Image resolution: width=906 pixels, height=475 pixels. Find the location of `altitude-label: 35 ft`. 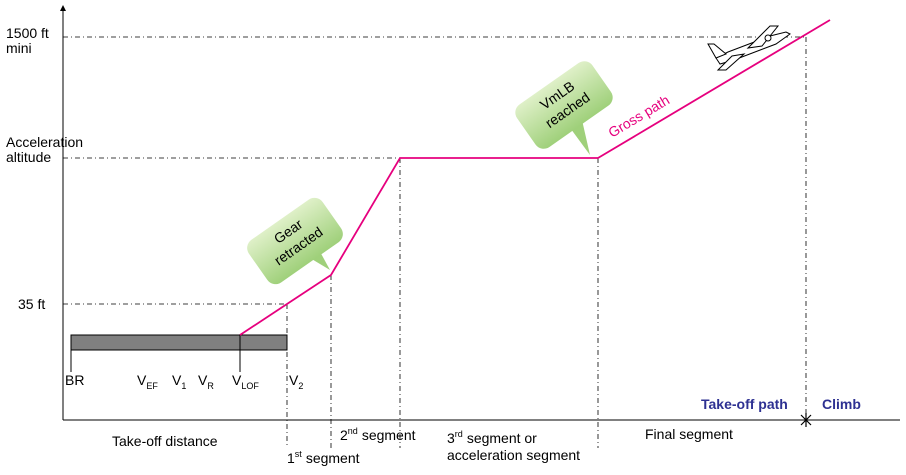

altitude-label: 35 ft is located at coordinates (31, 304).